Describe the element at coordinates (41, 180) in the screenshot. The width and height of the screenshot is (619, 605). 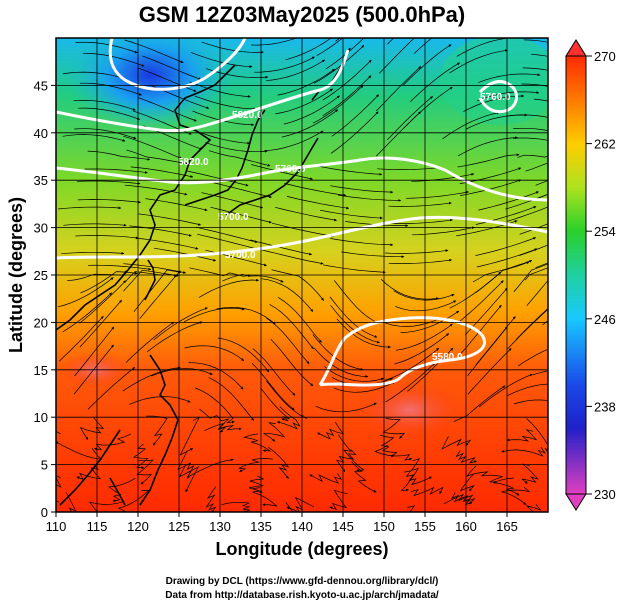
I see `y-tick-label: 35` at that location.